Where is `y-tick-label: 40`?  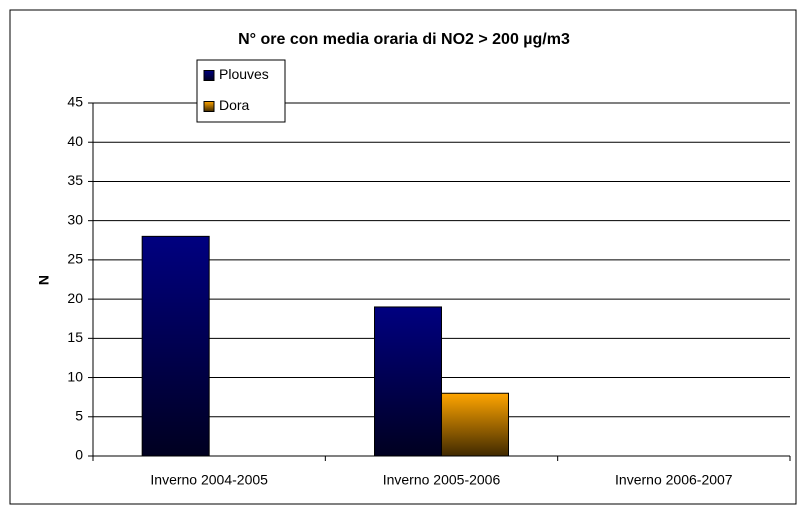 y-tick-label: 40 is located at coordinates (75, 141).